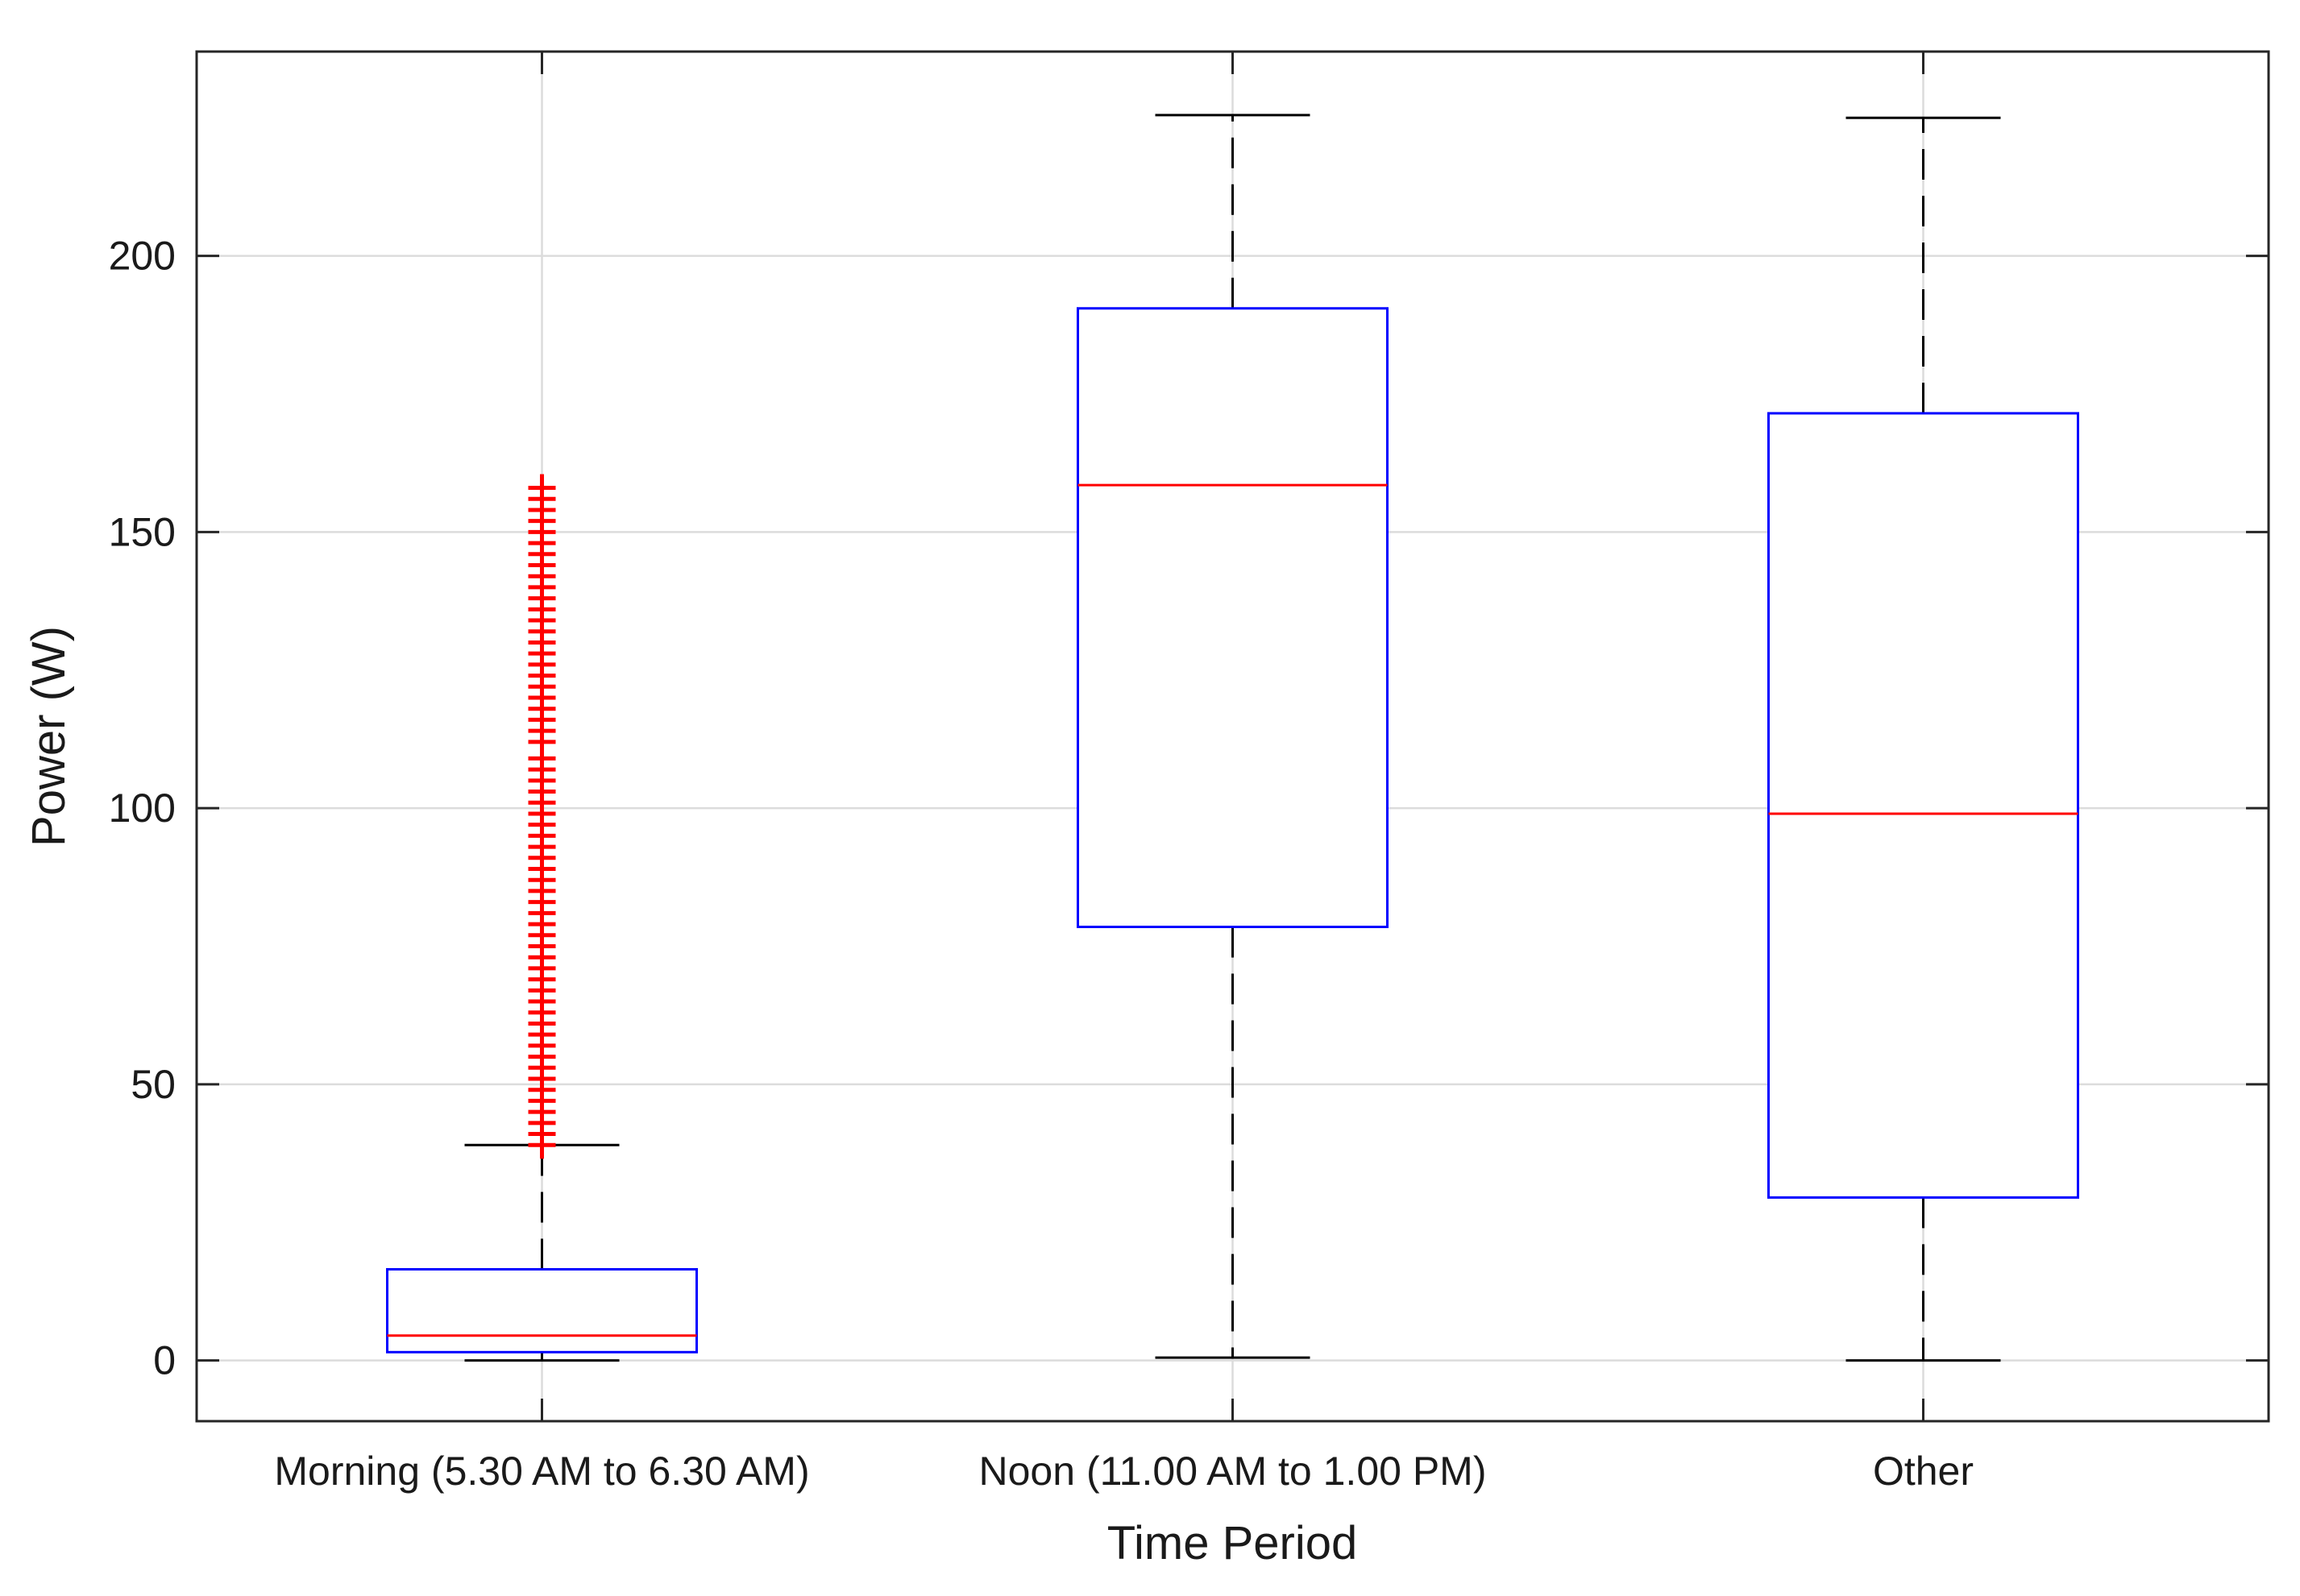  Describe the element at coordinates (1232, 1543) in the screenshot. I see `x-axis-label: Time Period` at that location.